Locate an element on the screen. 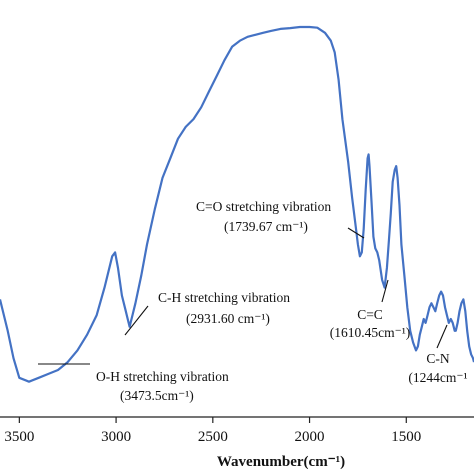 This screenshot has width=474, height=474. x-tick-label: 2000 is located at coordinates (310, 437).